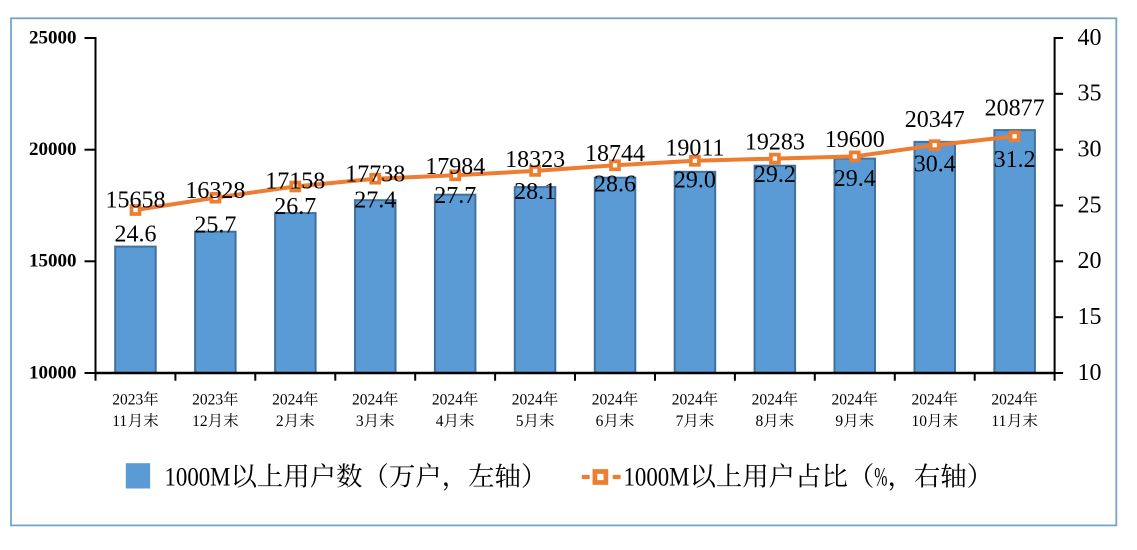  What do you see at coordinates (1090, 150) in the screenshot?
I see `svg-text: 30` at bounding box center [1090, 150].